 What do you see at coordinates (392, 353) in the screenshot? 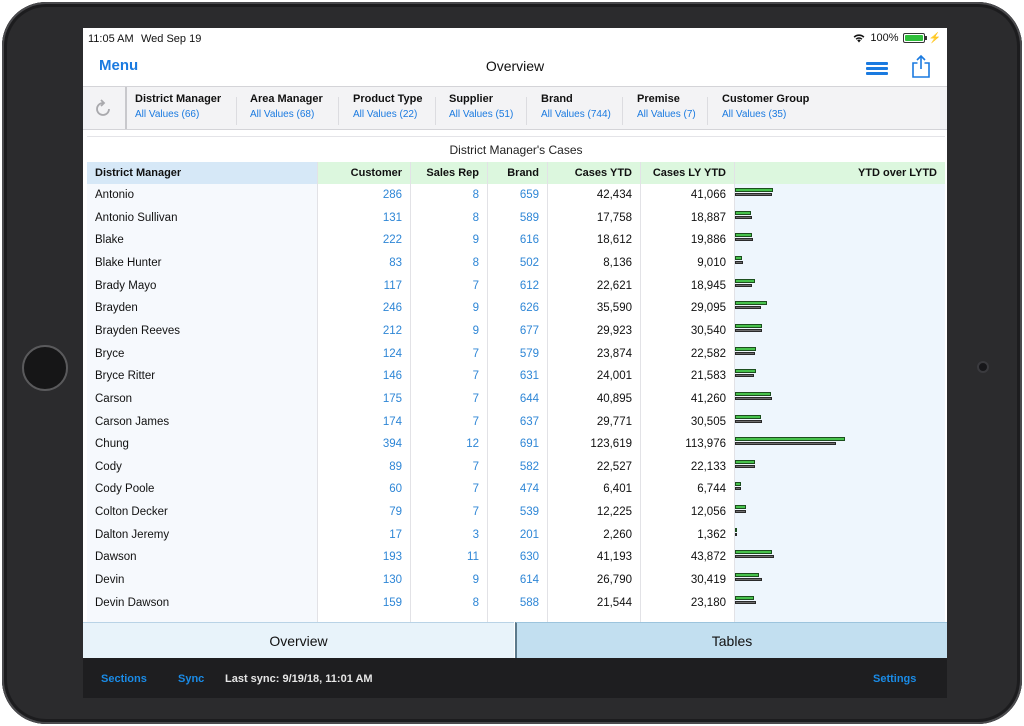
I see `cell-customer: 124` at bounding box center [392, 353].